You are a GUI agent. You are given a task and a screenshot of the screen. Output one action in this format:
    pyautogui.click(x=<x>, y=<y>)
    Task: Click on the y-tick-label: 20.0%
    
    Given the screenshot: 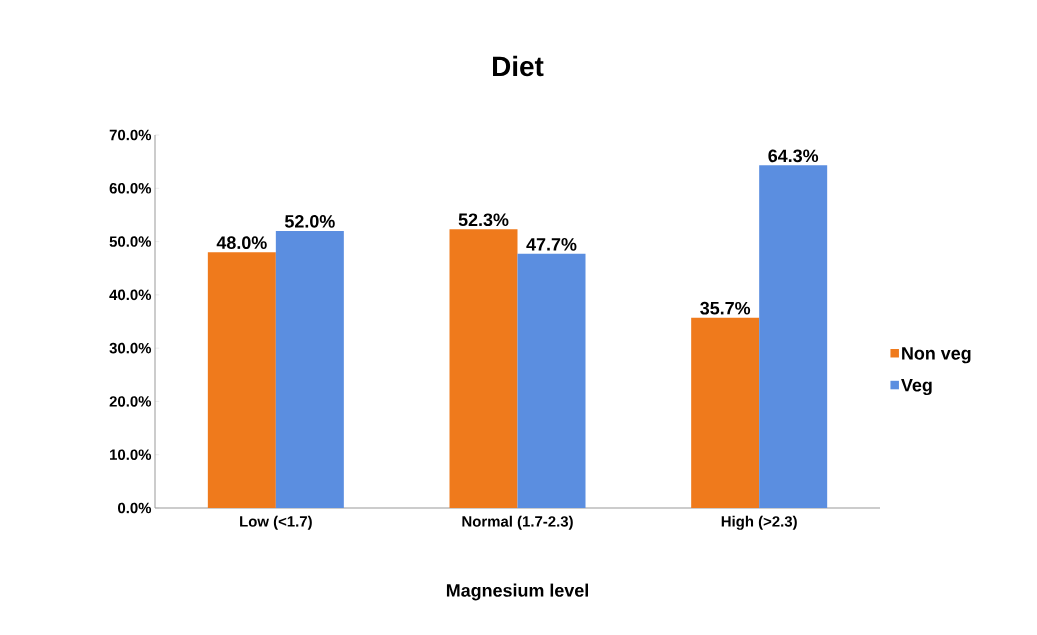 What is the action you would take?
    pyautogui.click(x=130, y=401)
    